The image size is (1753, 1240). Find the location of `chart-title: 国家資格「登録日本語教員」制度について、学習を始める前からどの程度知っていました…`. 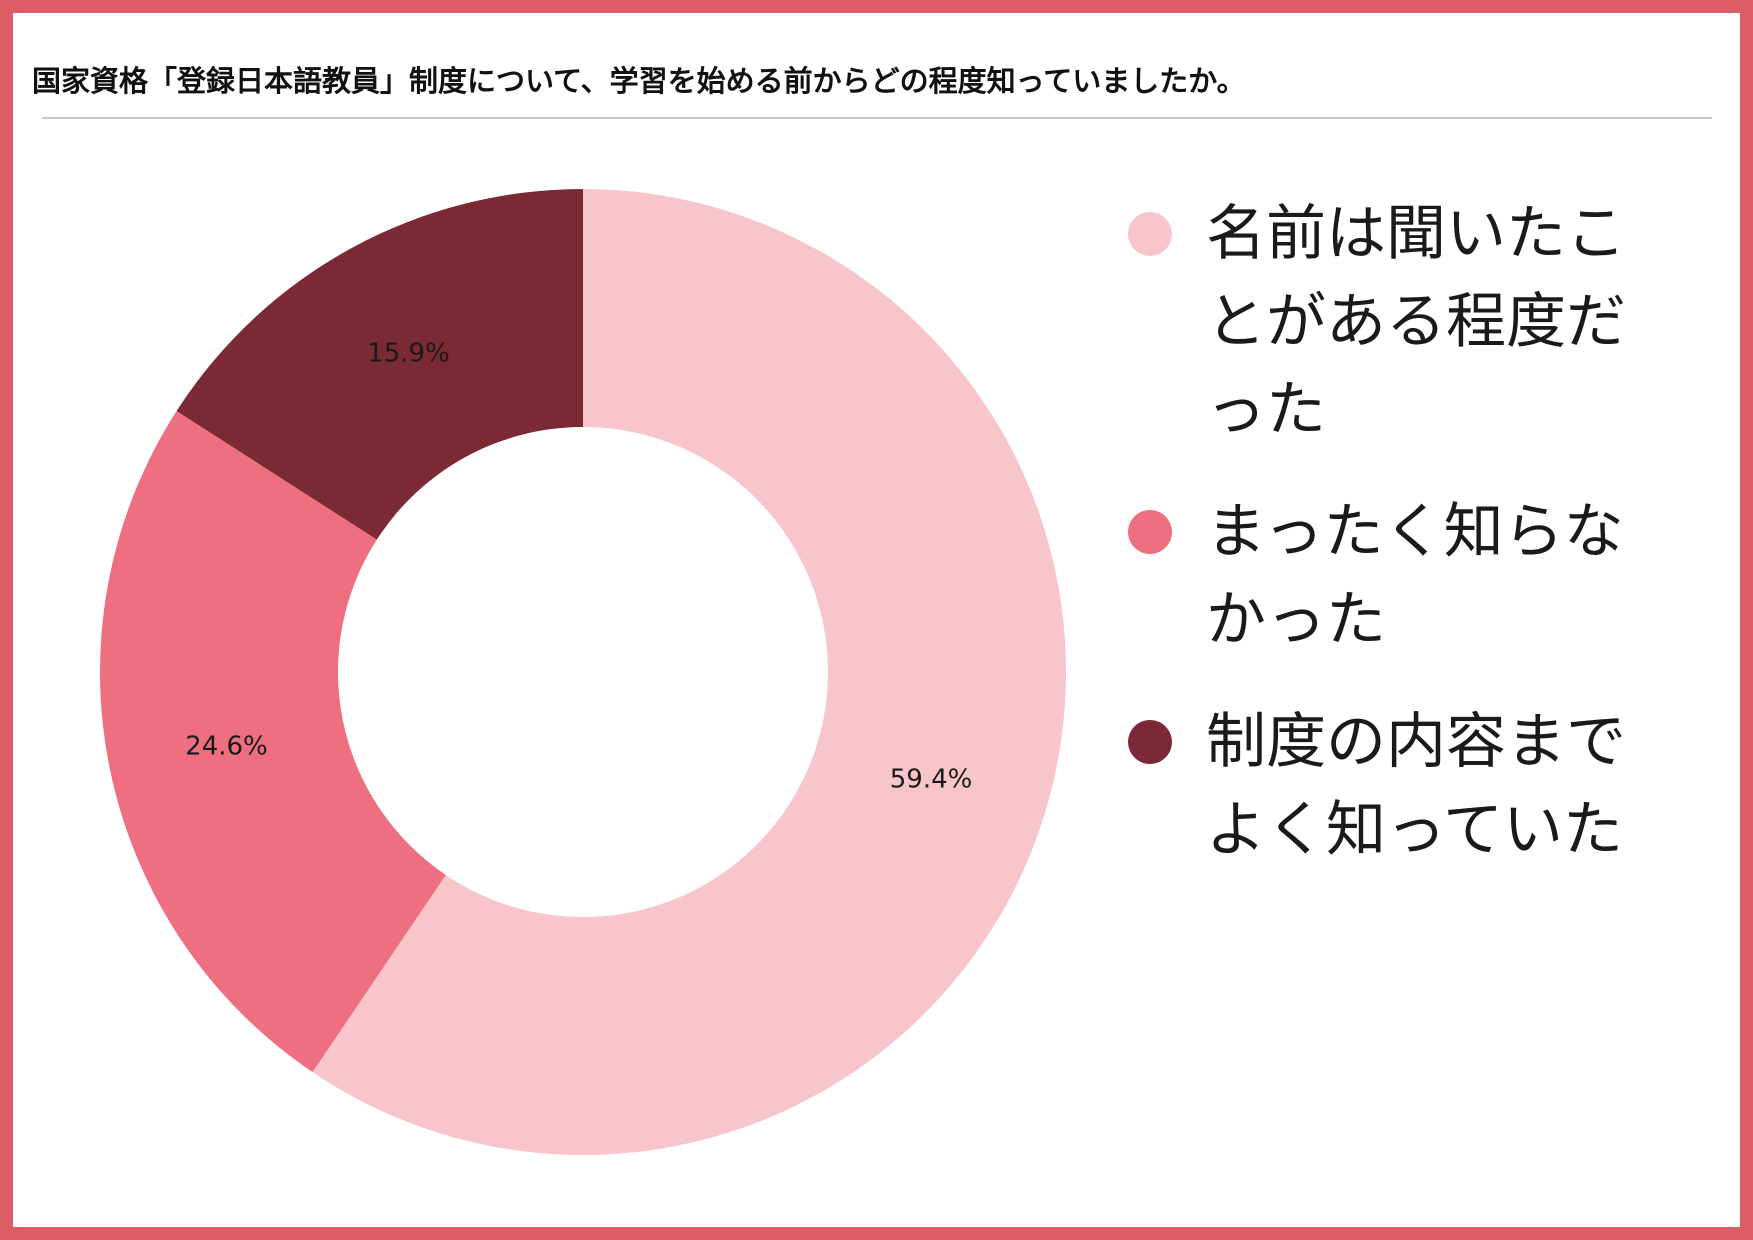

chart-title: 国家資格「登録日本語教員」制度について、学習を始める前からどの程度知っていました… is located at coordinates (639, 81).